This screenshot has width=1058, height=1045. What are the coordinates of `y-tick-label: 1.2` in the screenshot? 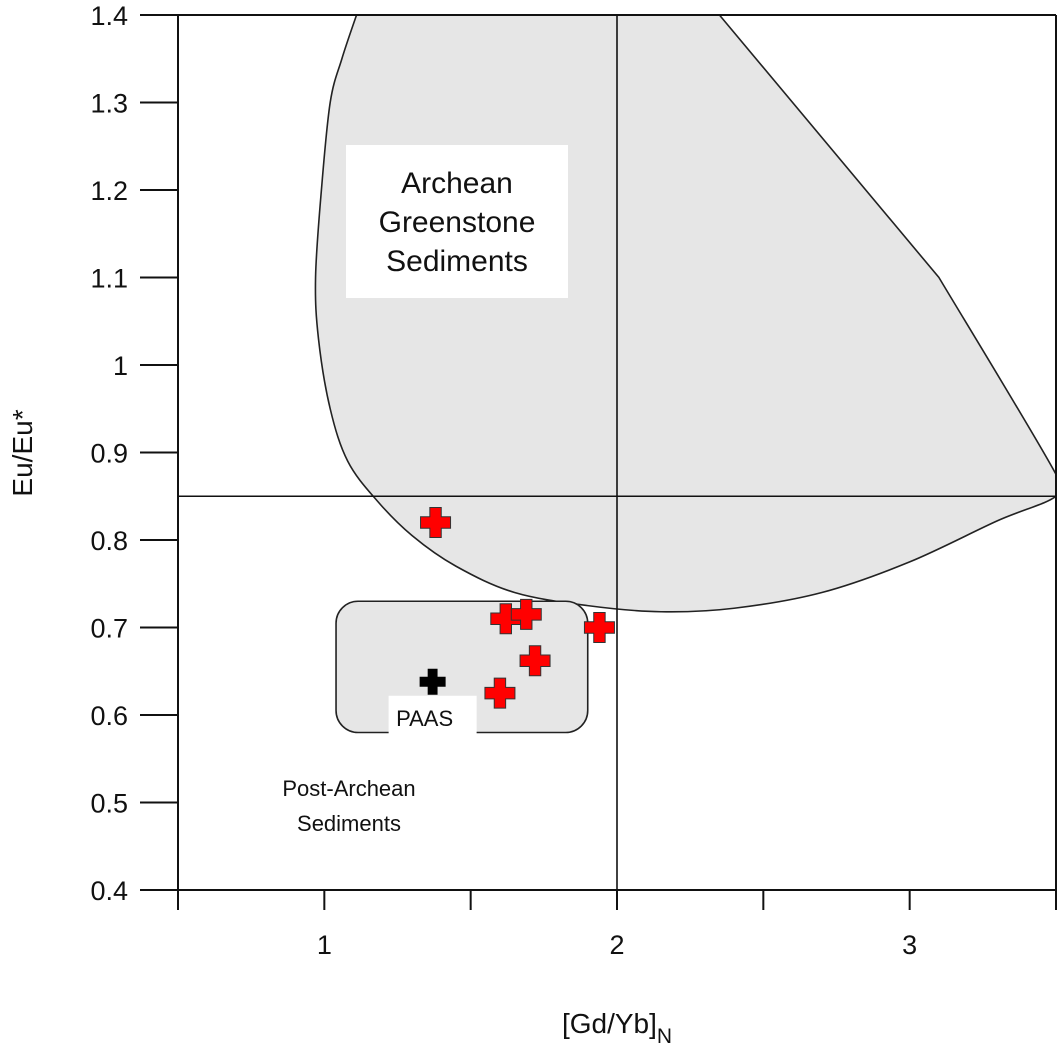 It's located at (109, 191).